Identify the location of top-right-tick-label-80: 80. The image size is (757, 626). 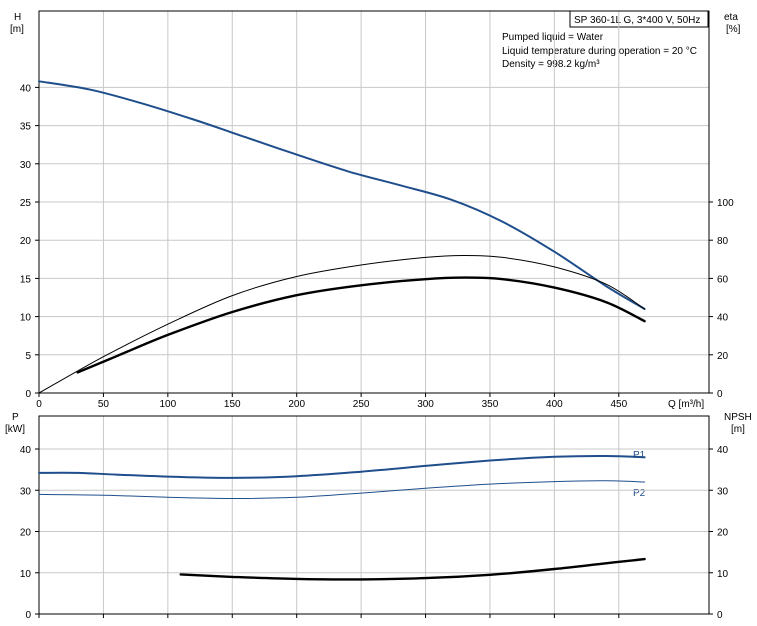
(723, 241).